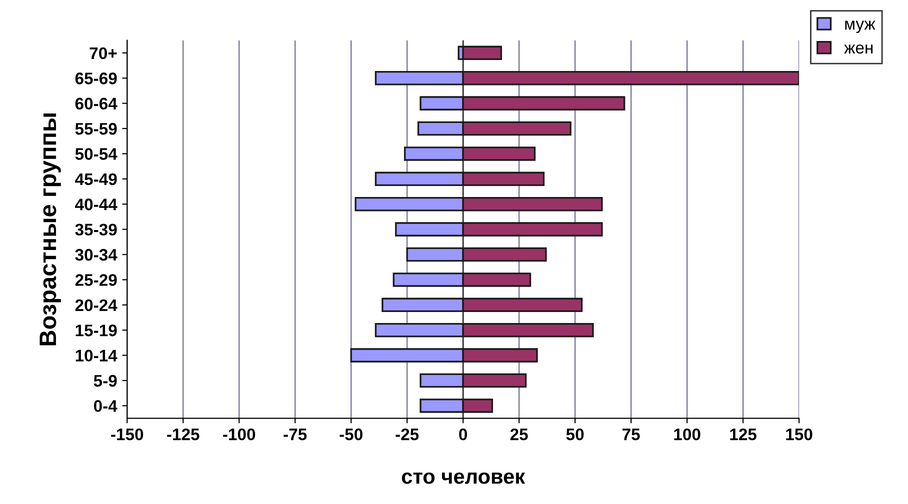 The height and width of the screenshot is (504, 908). Describe the element at coordinates (575, 434) in the screenshot. I see `x-tick-label: 50` at that location.